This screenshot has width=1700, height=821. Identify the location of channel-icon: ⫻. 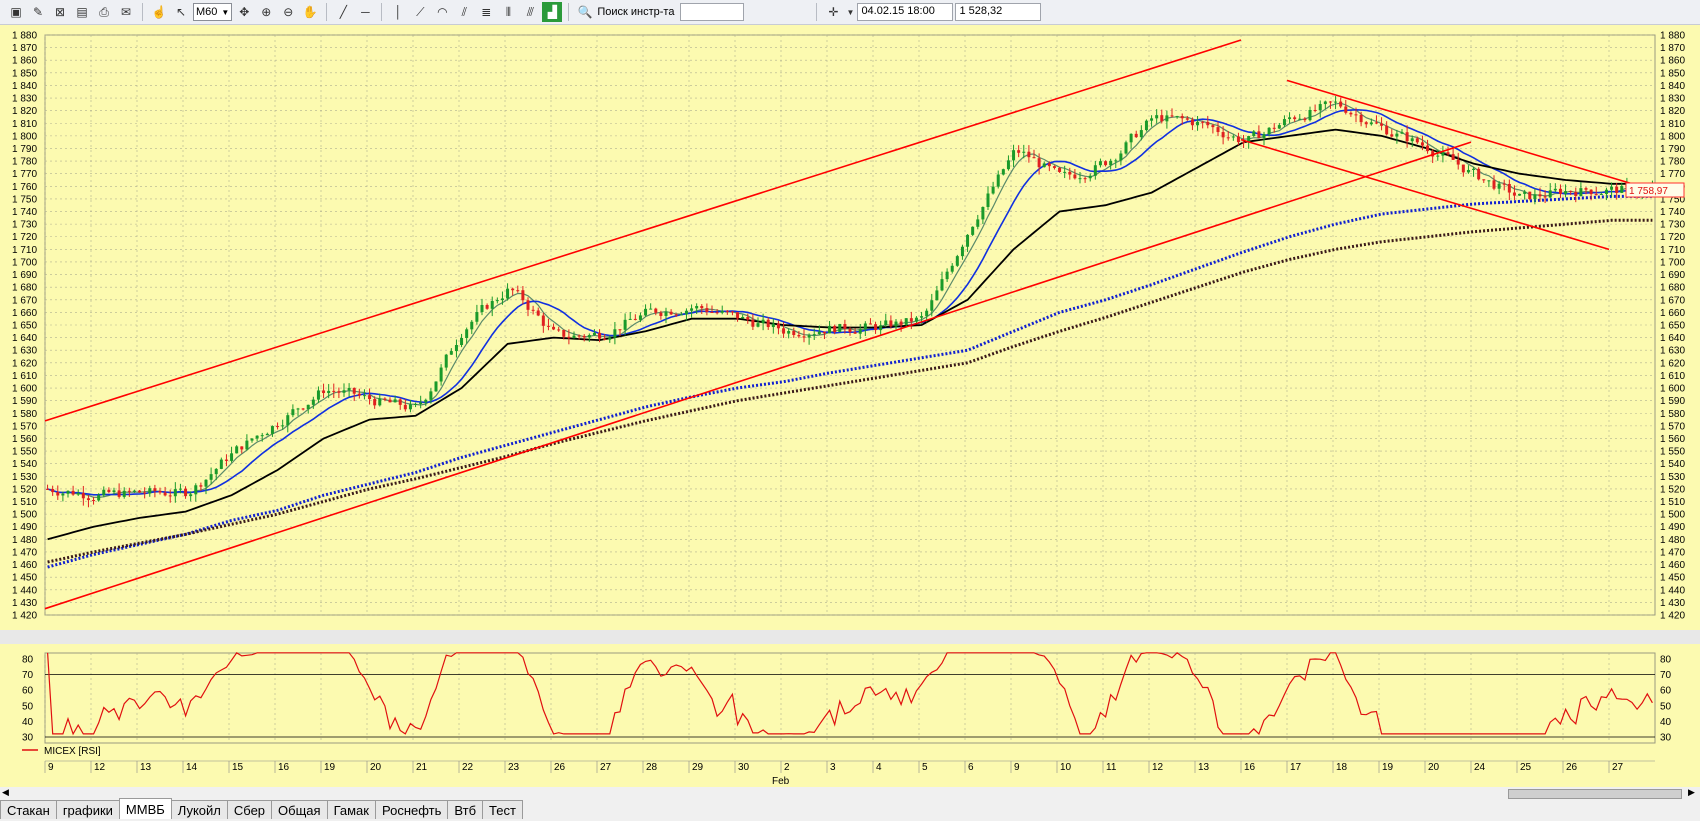
(530, 11).